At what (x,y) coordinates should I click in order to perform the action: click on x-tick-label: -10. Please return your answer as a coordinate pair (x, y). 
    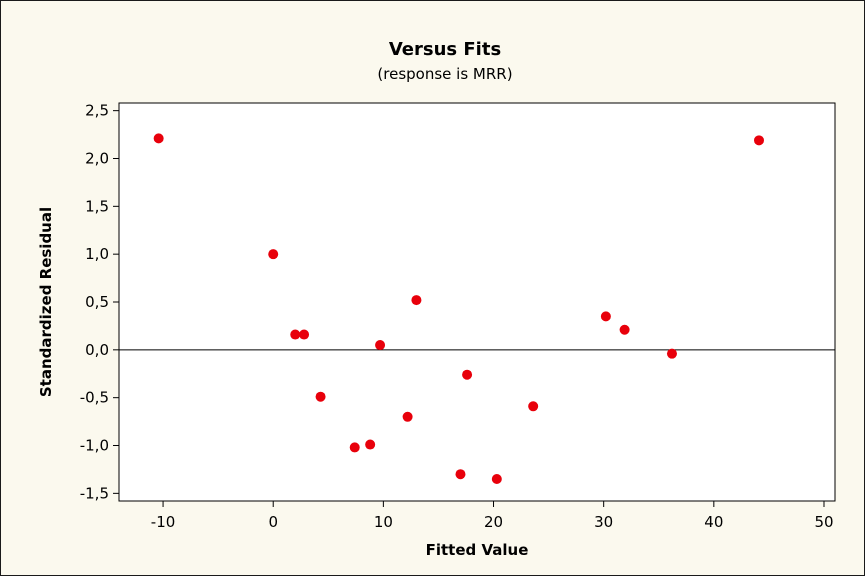
    Looking at the image, I should click on (163, 522).